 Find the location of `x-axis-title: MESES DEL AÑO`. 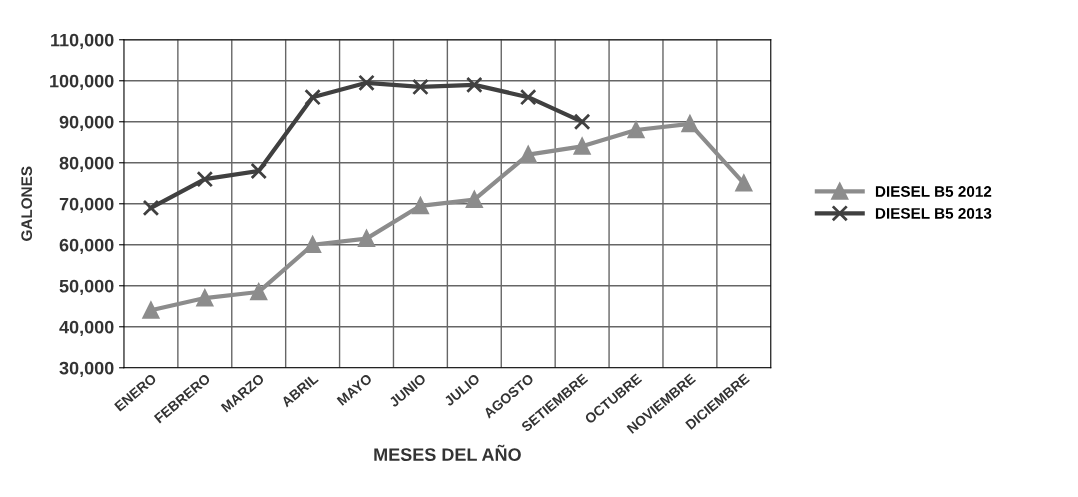

x-axis-title: MESES DEL AÑO is located at coordinates (447, 452).